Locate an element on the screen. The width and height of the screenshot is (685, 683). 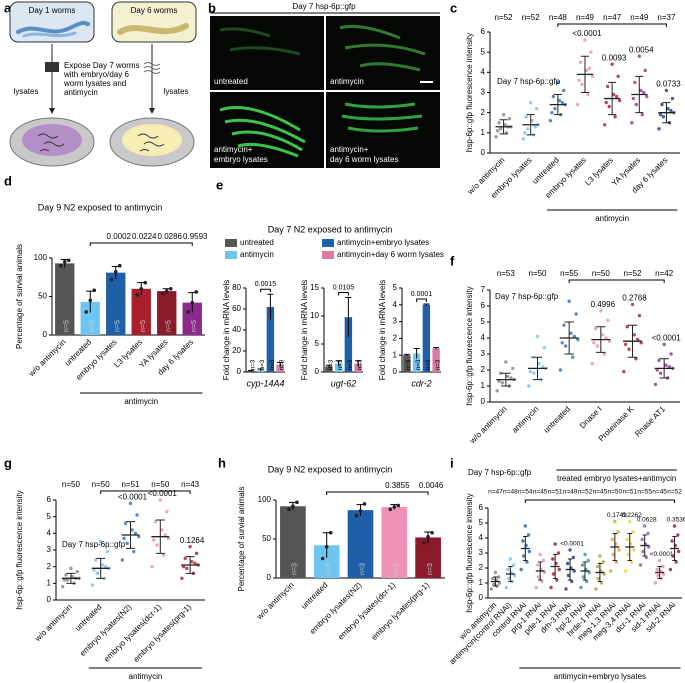
y-tick-label: 2 is located at coordinates (395, 338).